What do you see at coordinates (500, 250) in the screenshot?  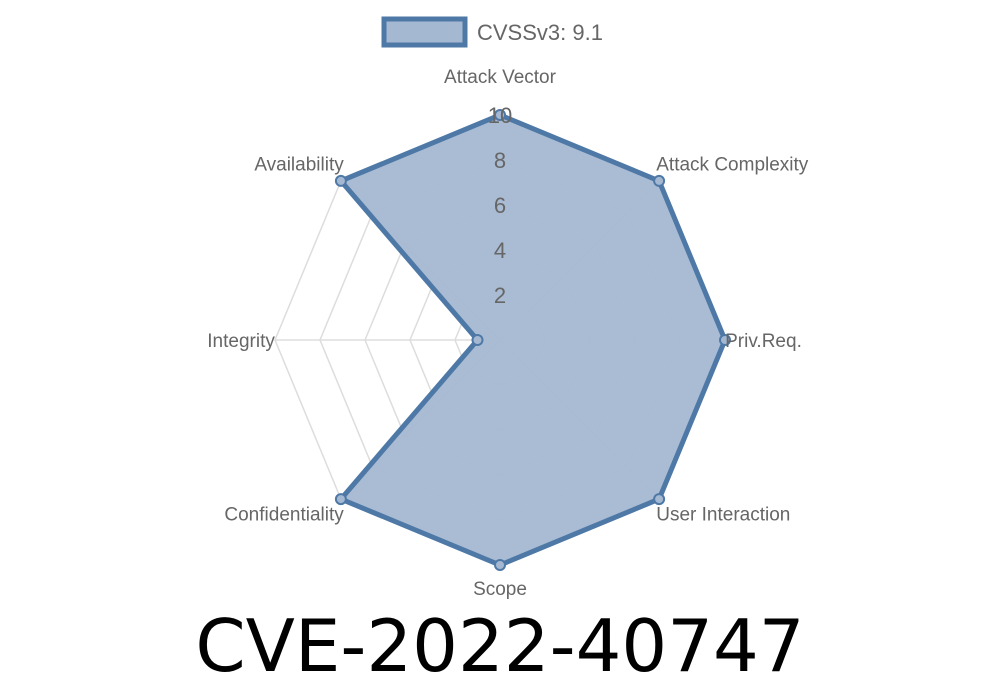 I see `tick-label: 4` at bounding box center [500, 250].